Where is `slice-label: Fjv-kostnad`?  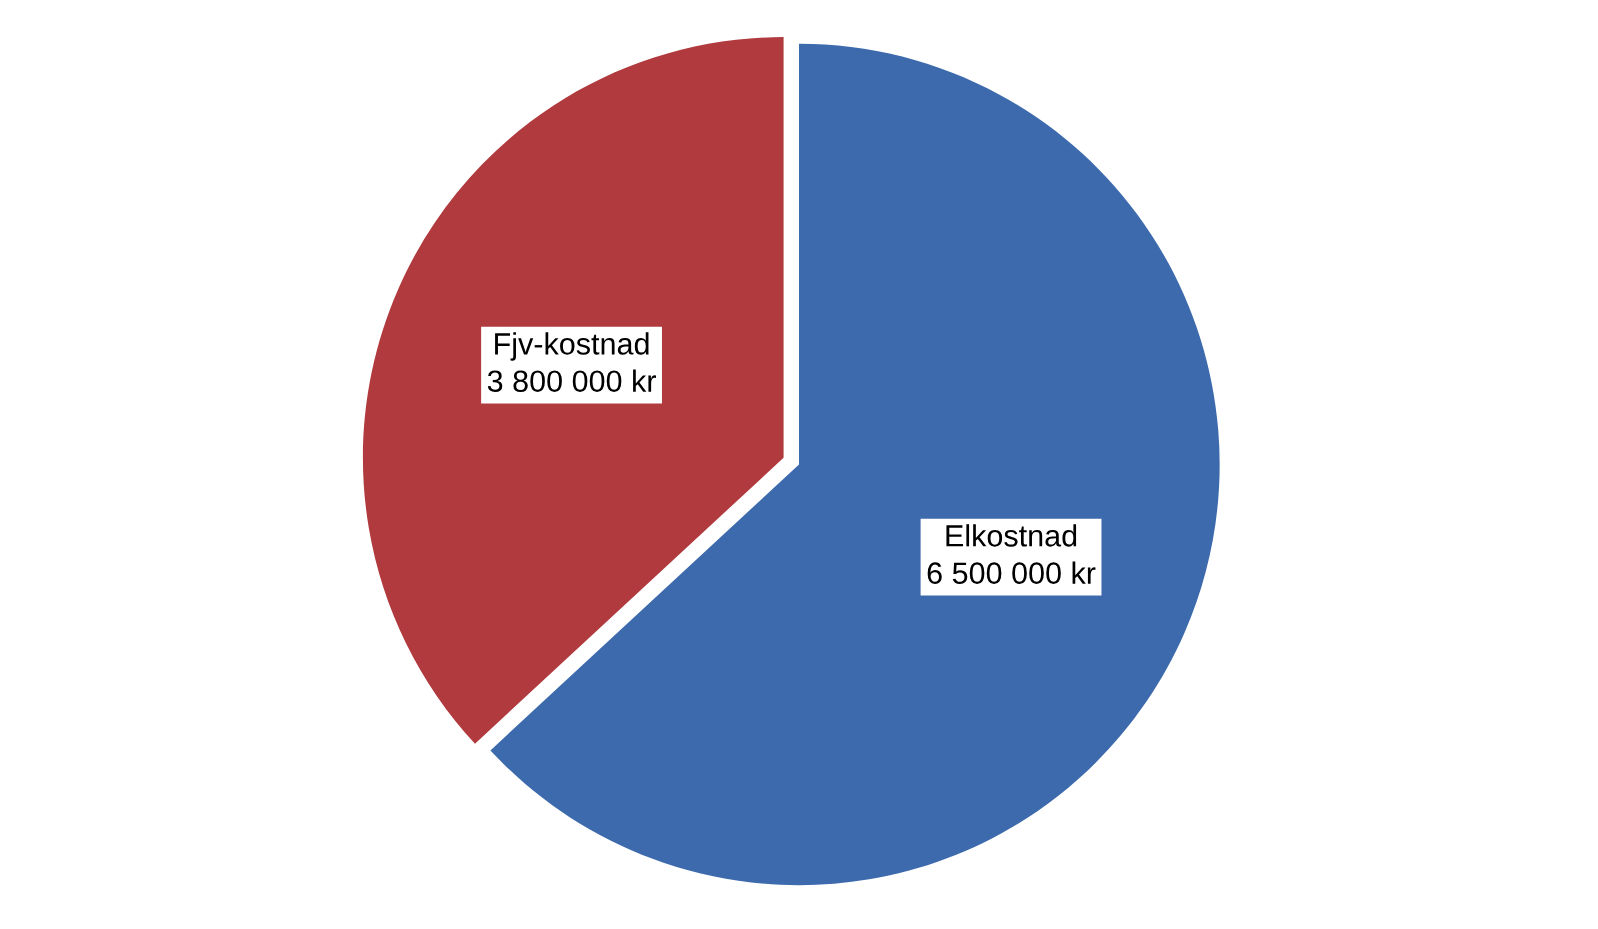 slice-label: Fjv-kostnad is located at coordinates (572, 346).